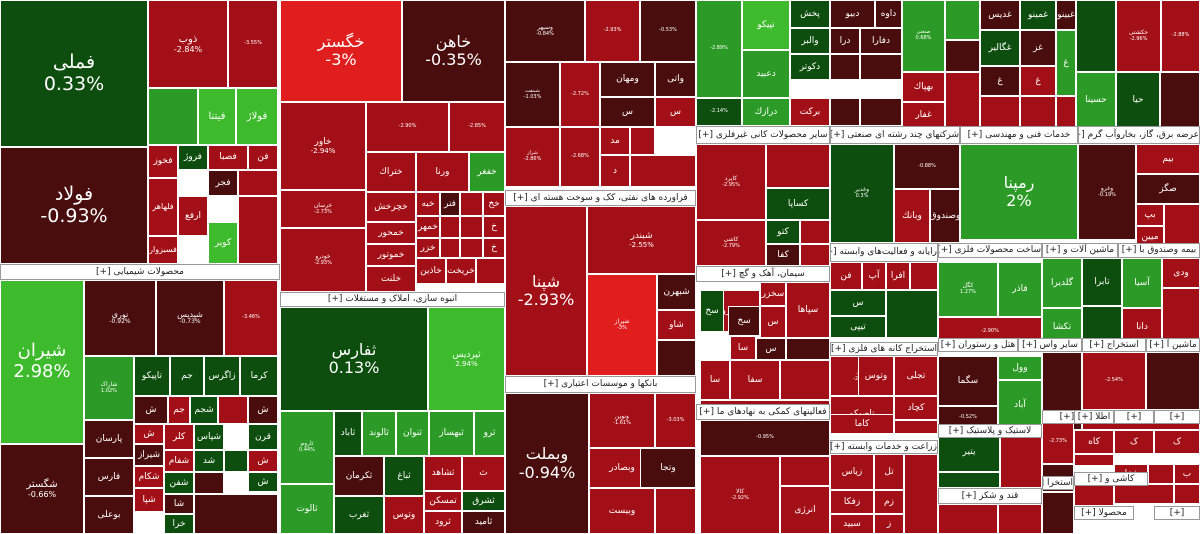  I want to click on treemap-tile: ثشاهد, so click(443, 473).